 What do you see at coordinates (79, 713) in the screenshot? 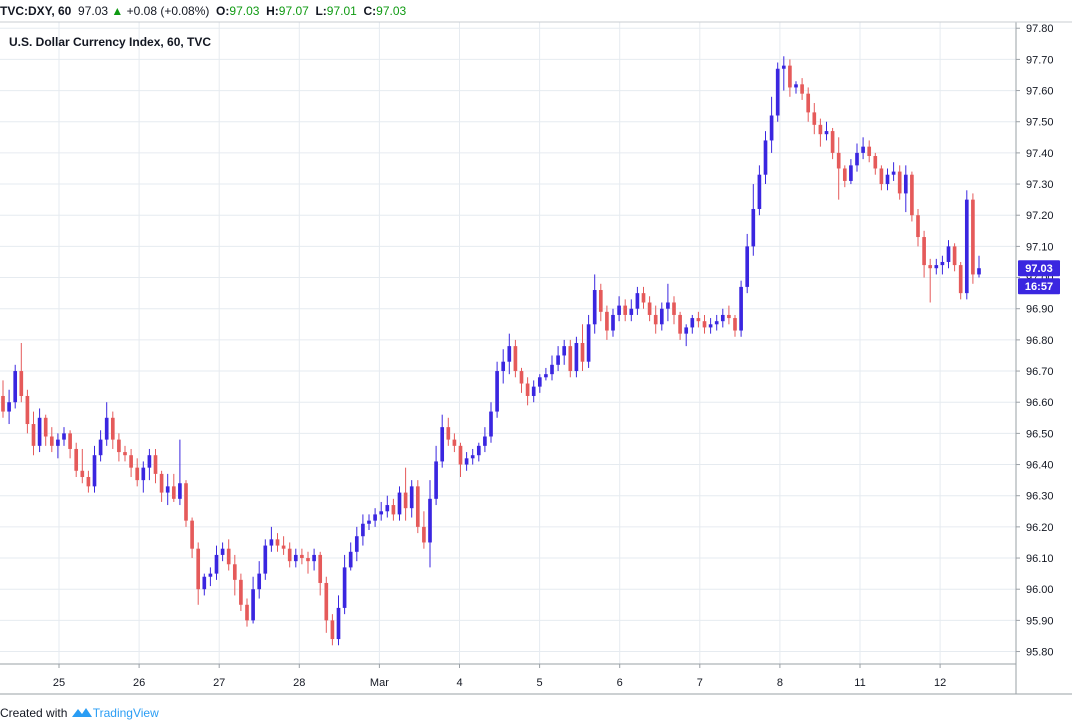
I see `footer: Created with TradingView` at bounding box center [79, 713].